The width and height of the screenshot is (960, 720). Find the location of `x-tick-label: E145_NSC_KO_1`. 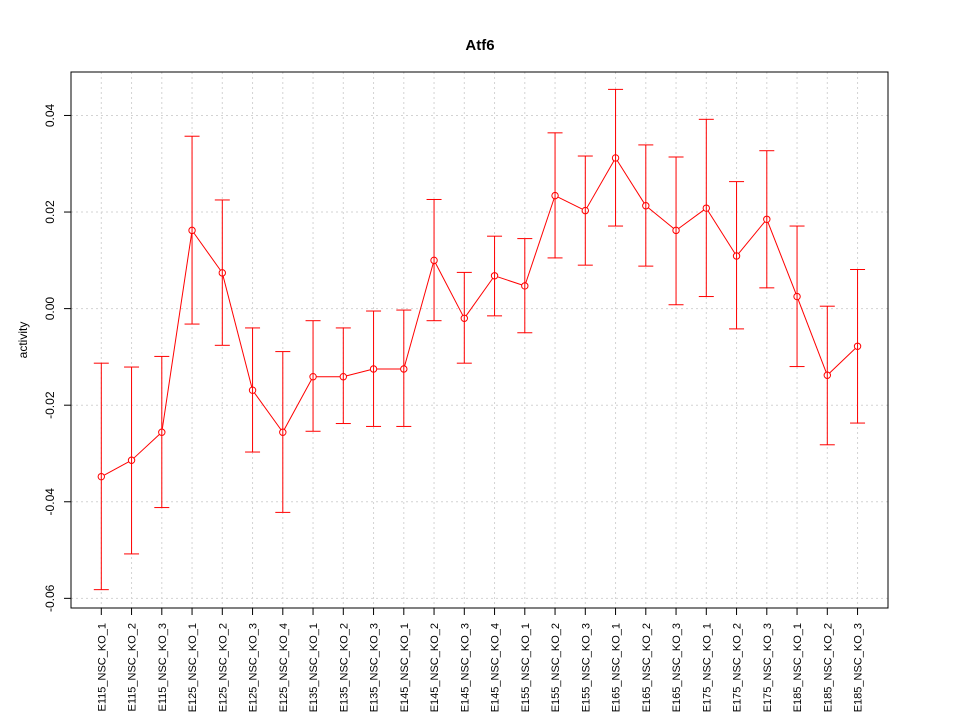

x-tick-label: E145_NSC_KO_1 is located at coordinates (405, 667).